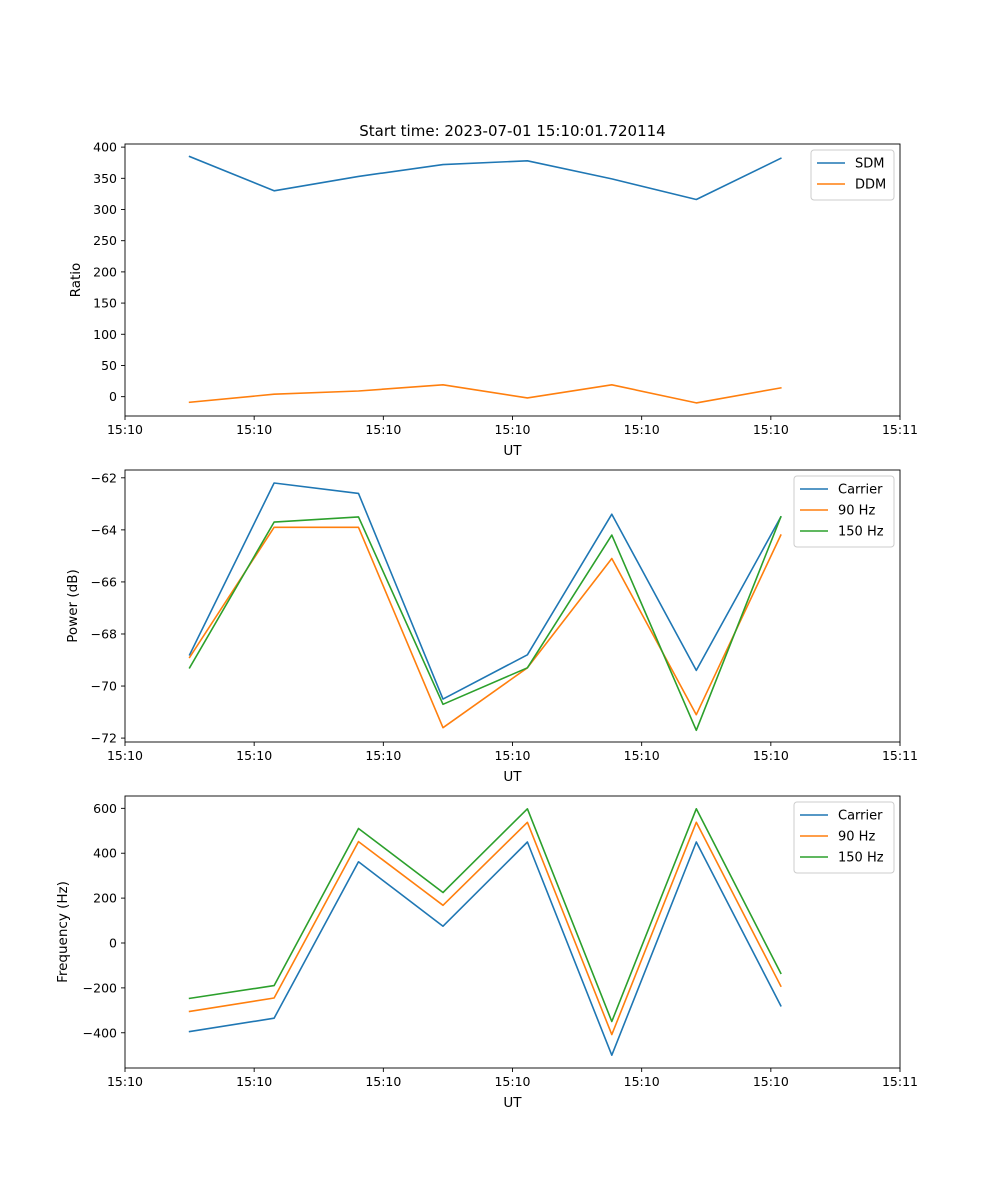  Describe the element at coordinates (104, 529) in the screenshot. I see `y-tick-label: −64` at that location.